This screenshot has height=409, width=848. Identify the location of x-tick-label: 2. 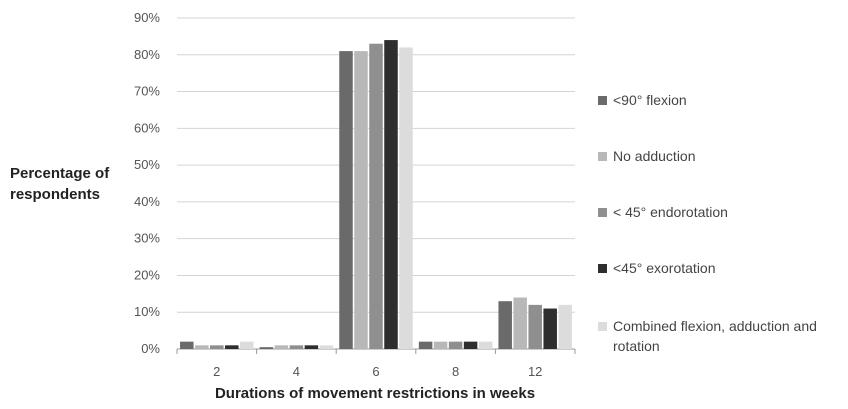
(216, 371).